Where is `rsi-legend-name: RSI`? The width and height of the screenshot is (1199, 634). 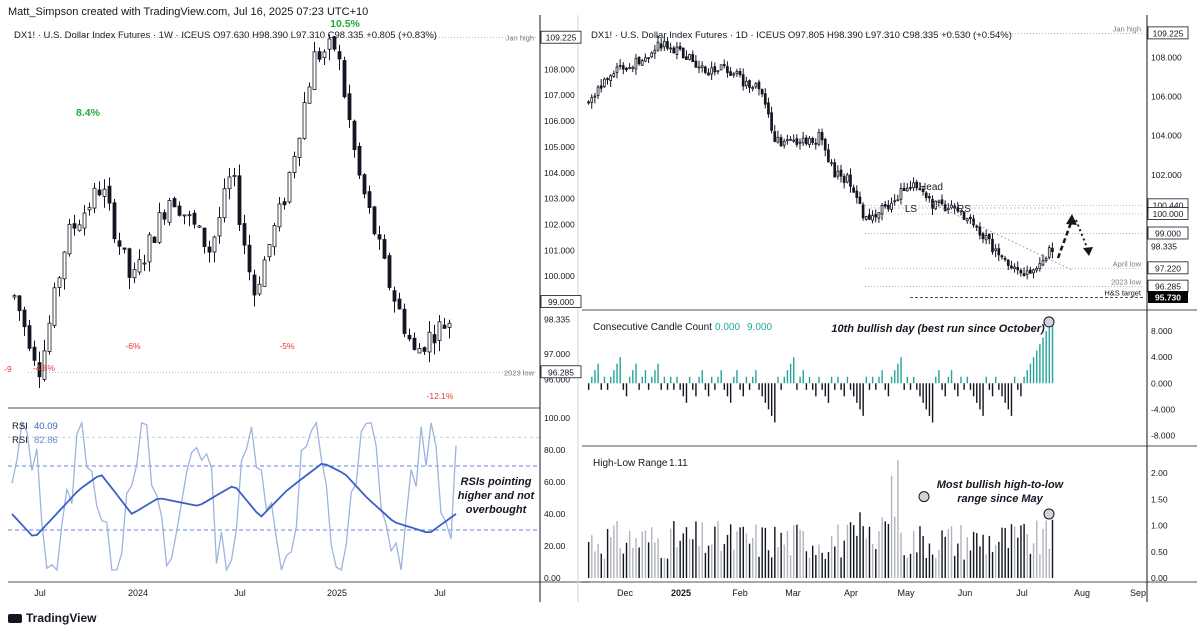
rsi-legend-name: RSI is located at coordinates (20, 426).